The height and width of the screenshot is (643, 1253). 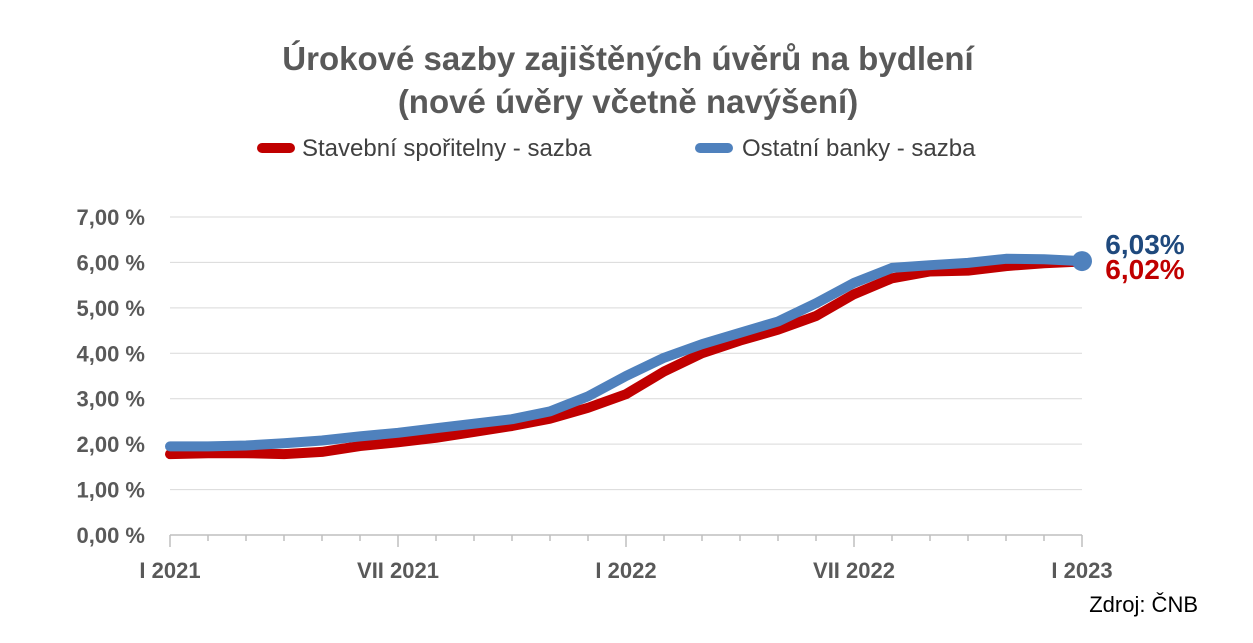 I want to click on legend-label: Ostatní banky - sazba, so click(x=859, y=148).